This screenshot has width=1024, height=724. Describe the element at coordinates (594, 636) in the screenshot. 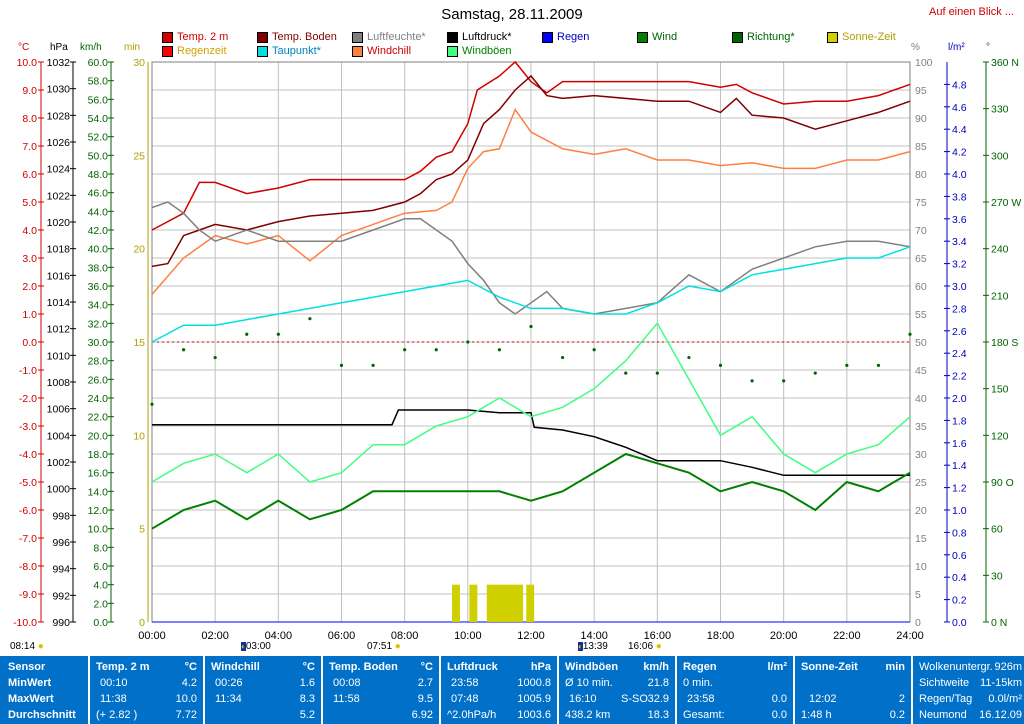

I see `x-tick-label: 14:00` at that location.